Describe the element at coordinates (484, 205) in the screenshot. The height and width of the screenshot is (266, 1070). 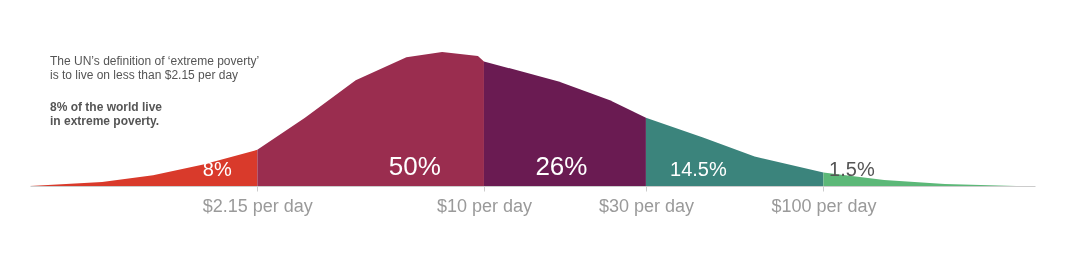
I see `x-tick-label: $10 per day` at that location.